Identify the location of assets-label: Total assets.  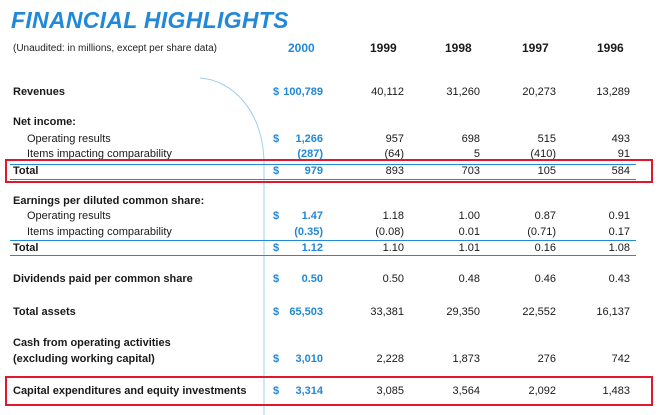
(44, 312).